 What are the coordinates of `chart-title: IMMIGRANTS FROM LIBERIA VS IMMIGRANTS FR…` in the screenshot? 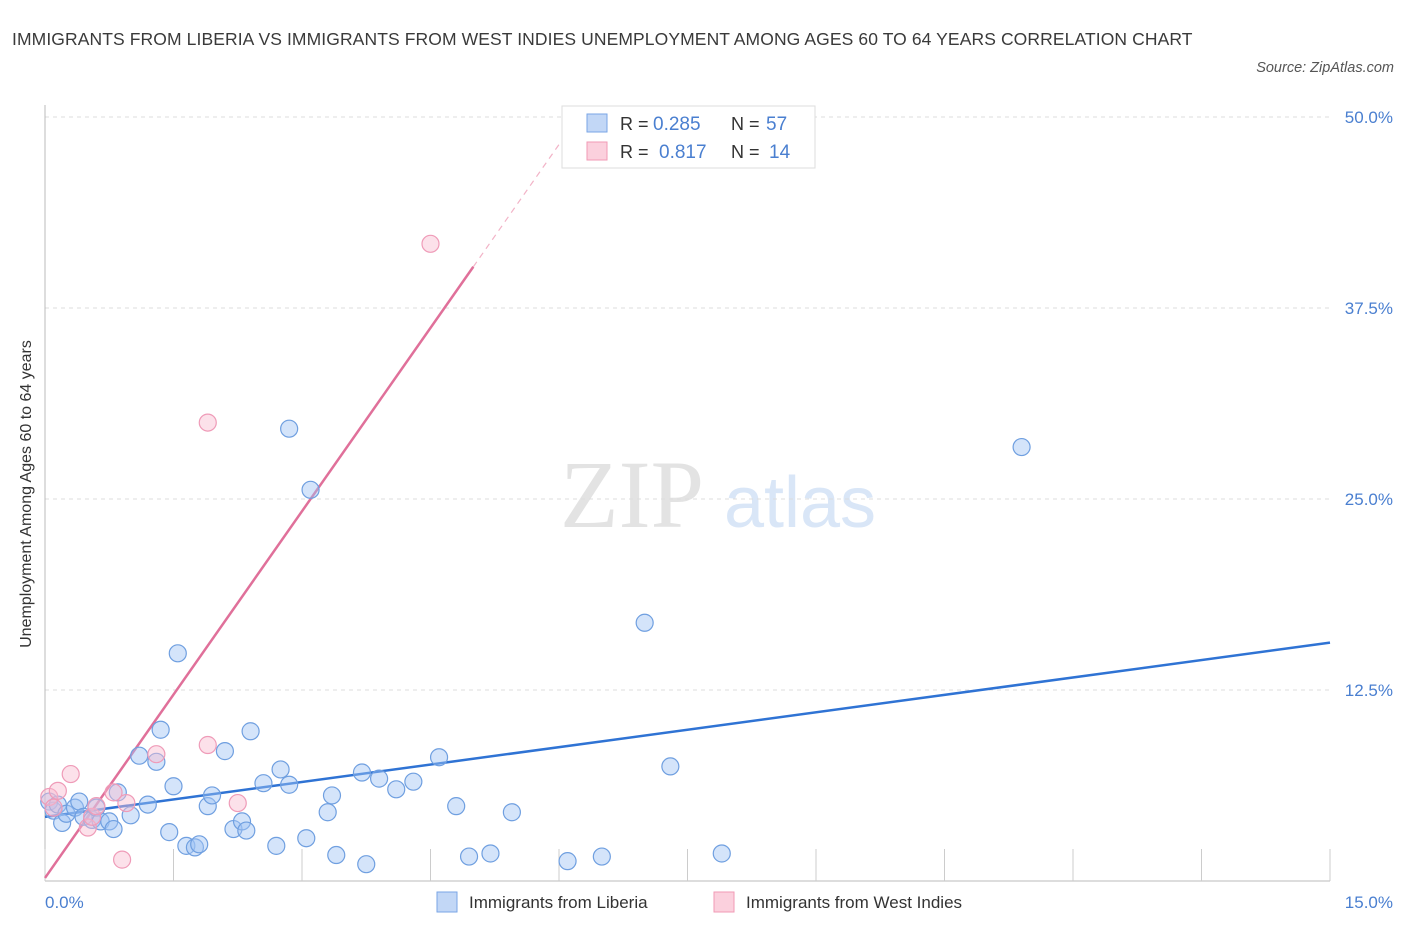 It's located at (602, 39).